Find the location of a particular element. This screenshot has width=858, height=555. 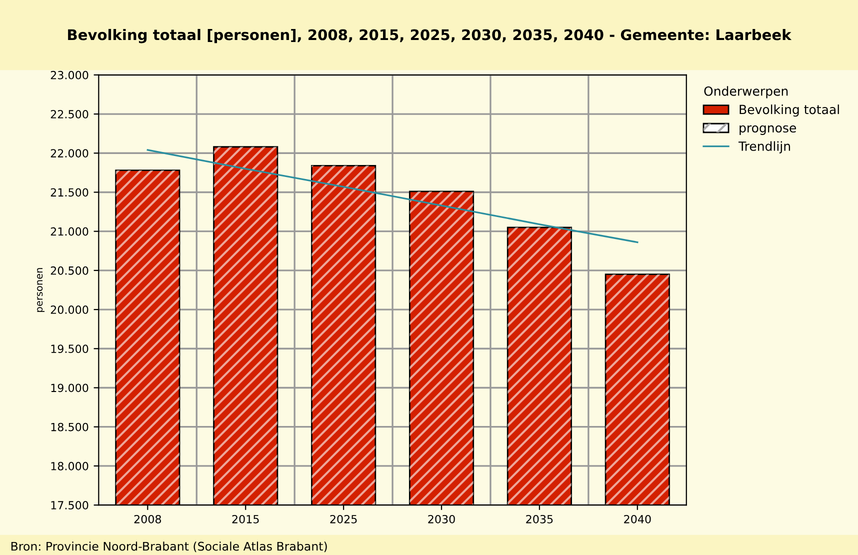

legend-label: Bevolking totaal is located at coordinates (789, 110).